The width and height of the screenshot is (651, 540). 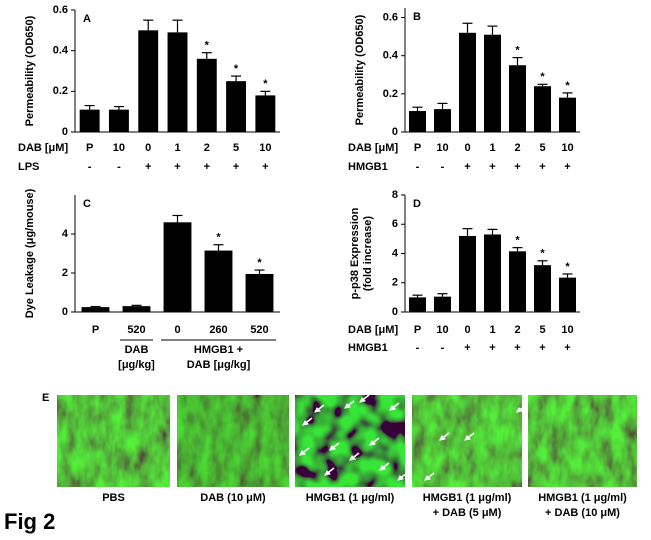 What do you see at coordinates (233, 498) in the screenshot?
I see `caption: DAB (10 μM)` at bounding box center [233, 498].